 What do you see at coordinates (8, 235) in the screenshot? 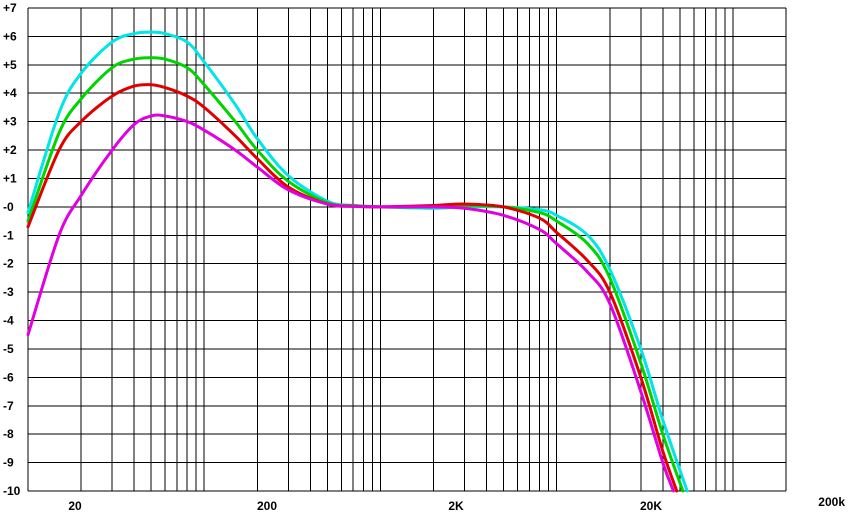
I see `y-tick-label: -1` at bounding box center [8, 235].